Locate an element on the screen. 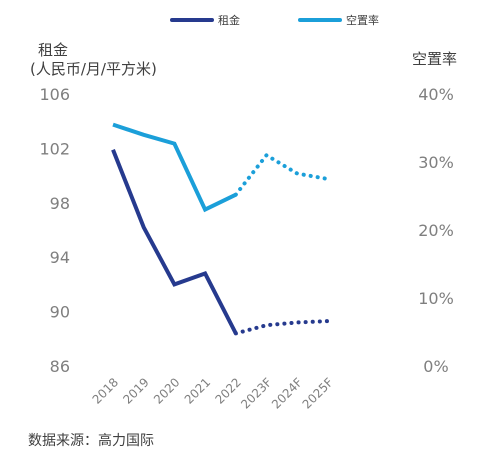 The height and width of the screenshot is (461, 500). left-tick-label: 98 is located at coordinates (60, 203).